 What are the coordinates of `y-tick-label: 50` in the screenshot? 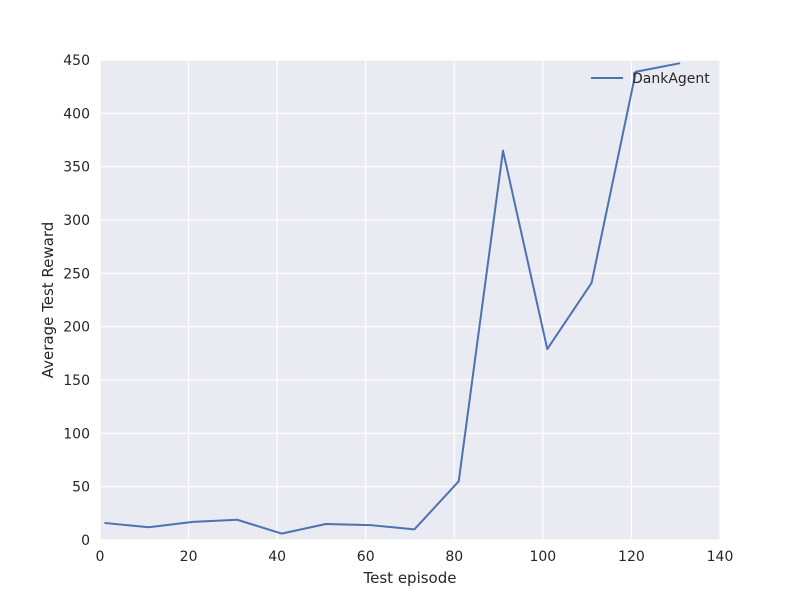 It's located at (81, 488).